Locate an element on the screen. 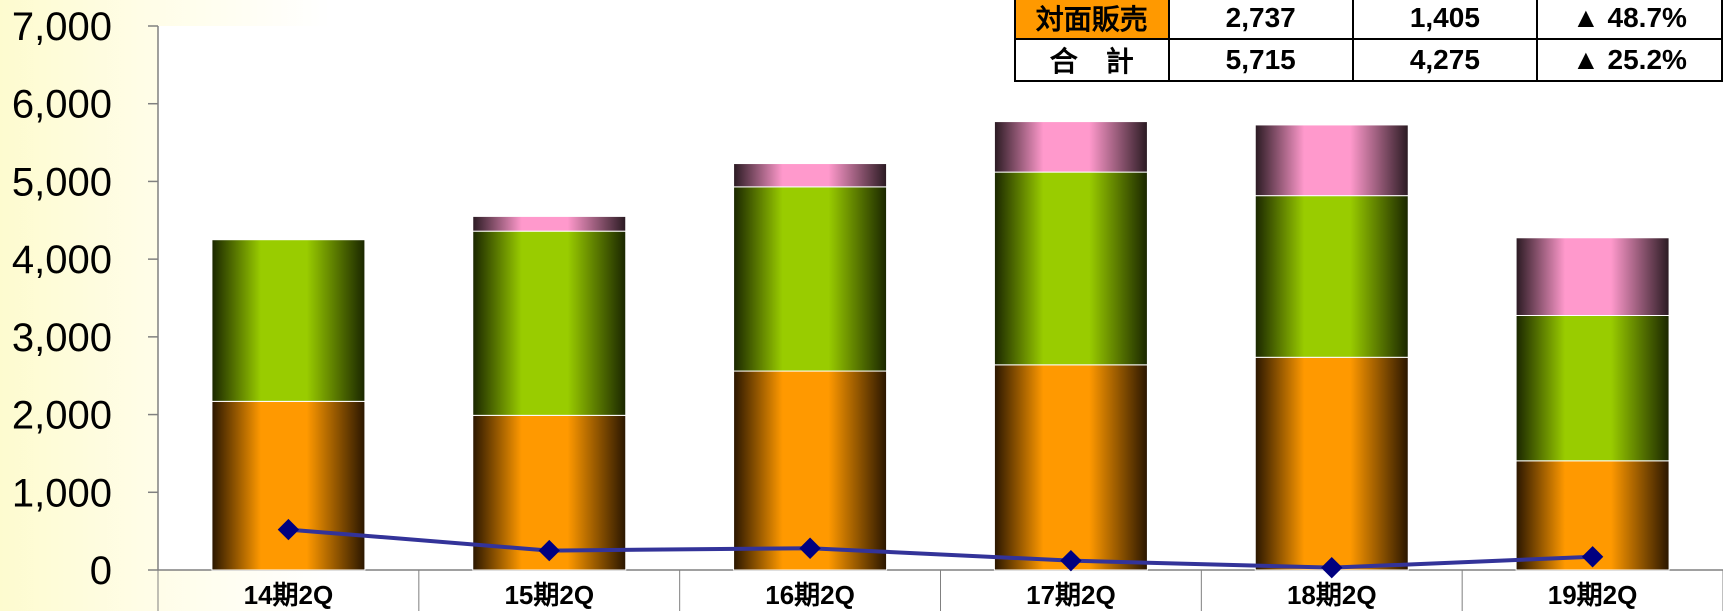 Image resolution: width=1723 pixels, height=611 pixels. x-tick-label: 17期2Q is located at coordinates (1071, 595).